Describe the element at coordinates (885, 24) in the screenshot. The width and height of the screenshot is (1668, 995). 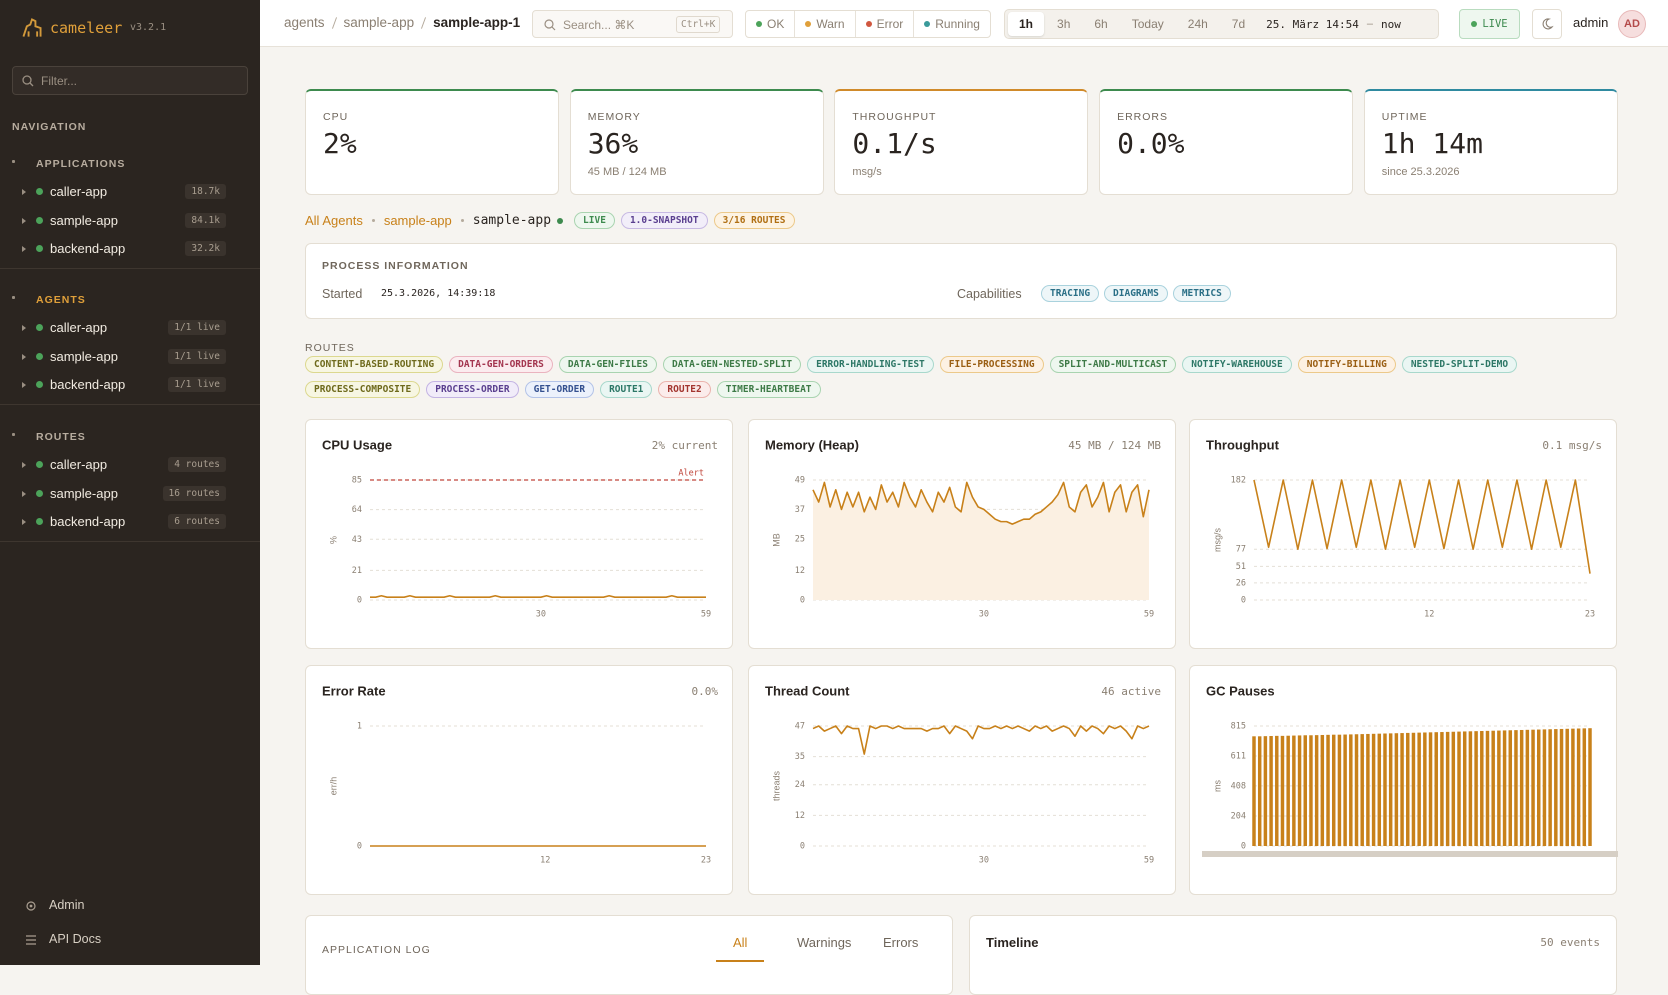
I see `status-filter: Error` at that location.